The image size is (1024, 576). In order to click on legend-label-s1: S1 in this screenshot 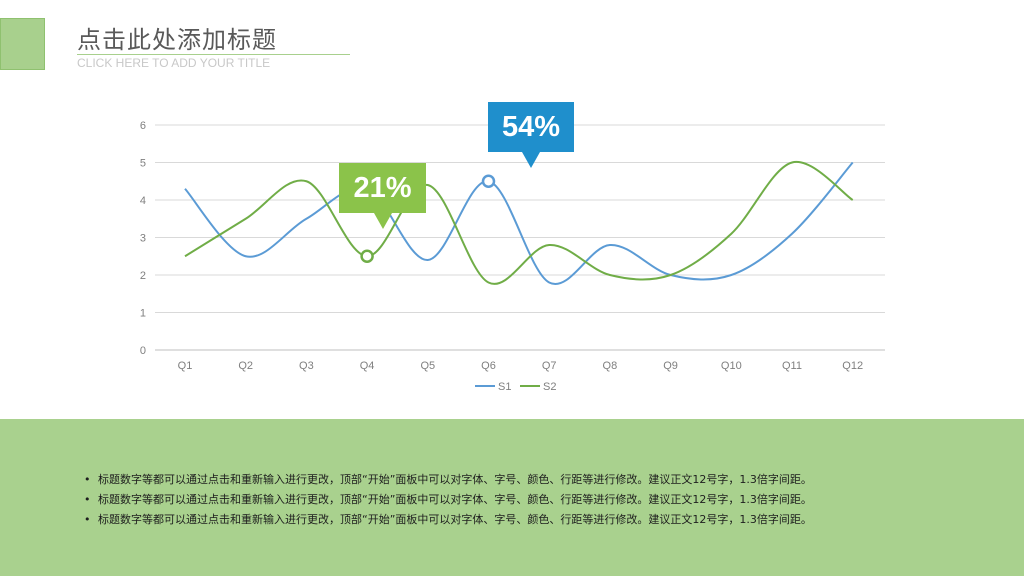, I will do `click(504, 387)`.